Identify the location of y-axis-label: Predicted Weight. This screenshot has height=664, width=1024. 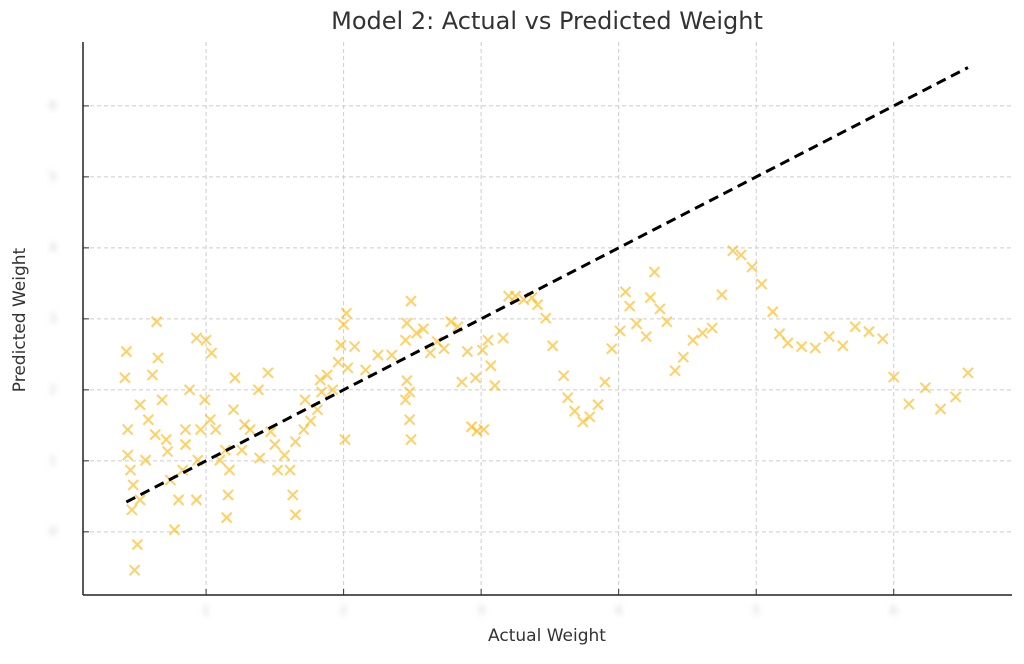
(20, 319).